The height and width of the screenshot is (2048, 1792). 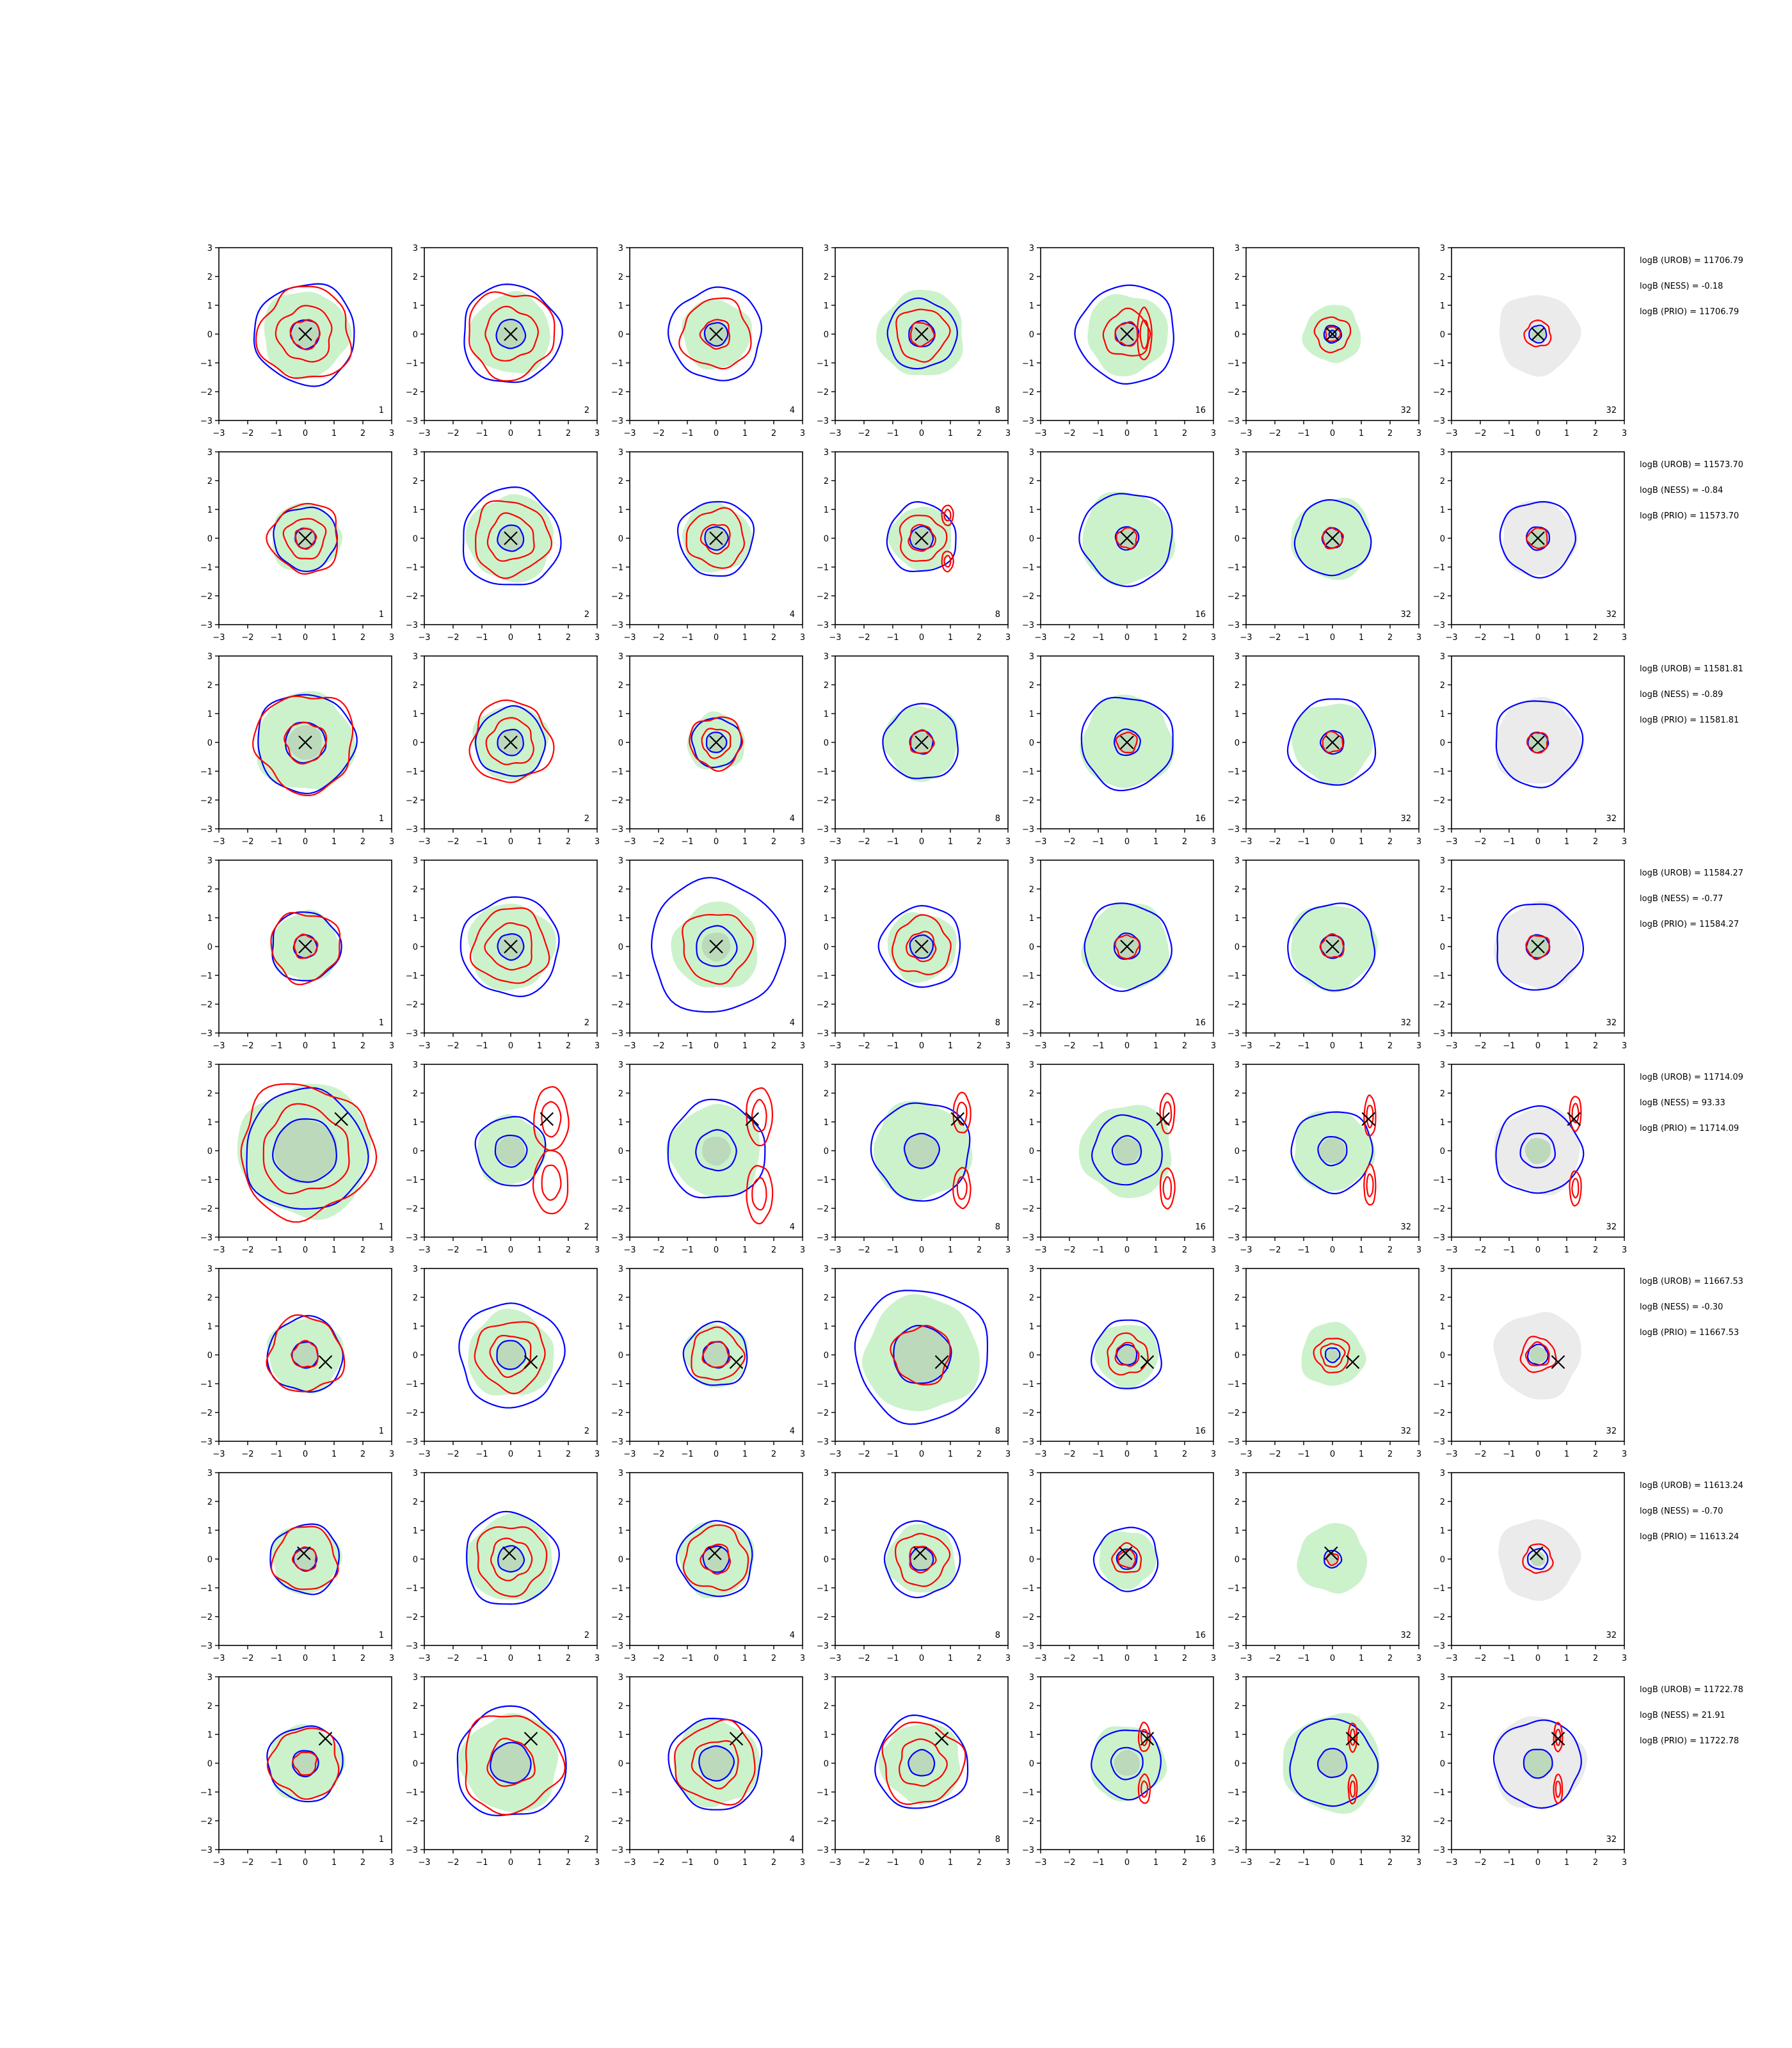 I want to click on panel-r1-c6: −3−3 −2 −2 −1 −1 0 0 1 1 2 2 3 3 32, so click(x=1324, y=341).